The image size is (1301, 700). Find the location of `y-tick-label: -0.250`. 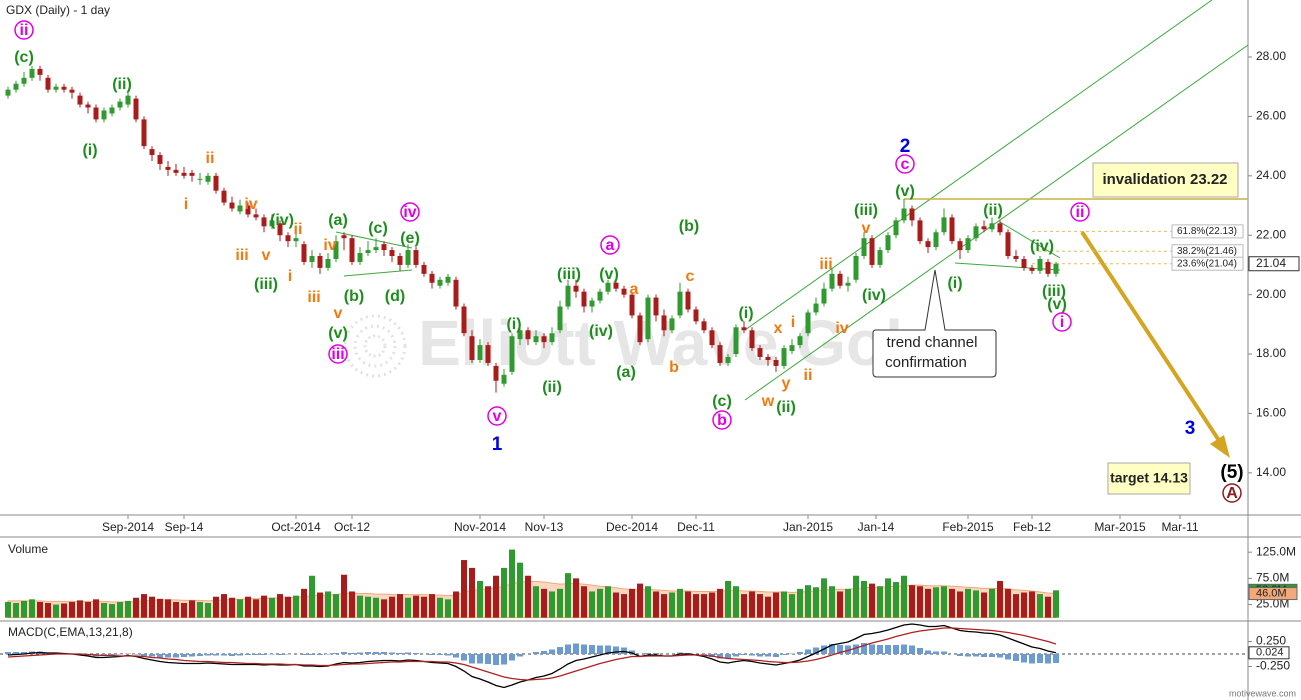

y-tick-label: -0.250 is located at coordinates (1273, 666).